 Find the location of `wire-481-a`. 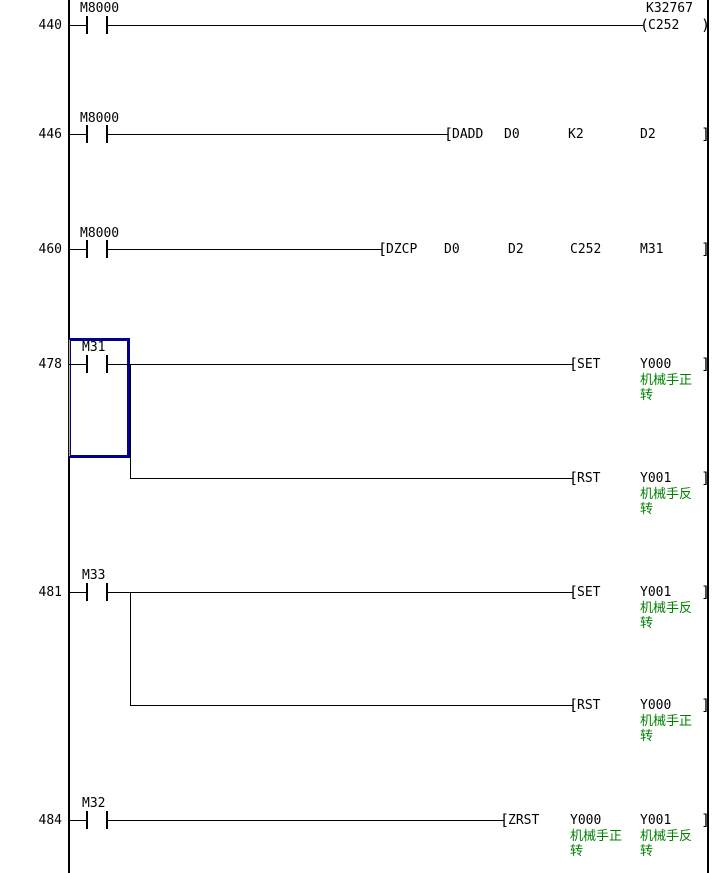

wire-481-a is located at coordinates (77, 592).